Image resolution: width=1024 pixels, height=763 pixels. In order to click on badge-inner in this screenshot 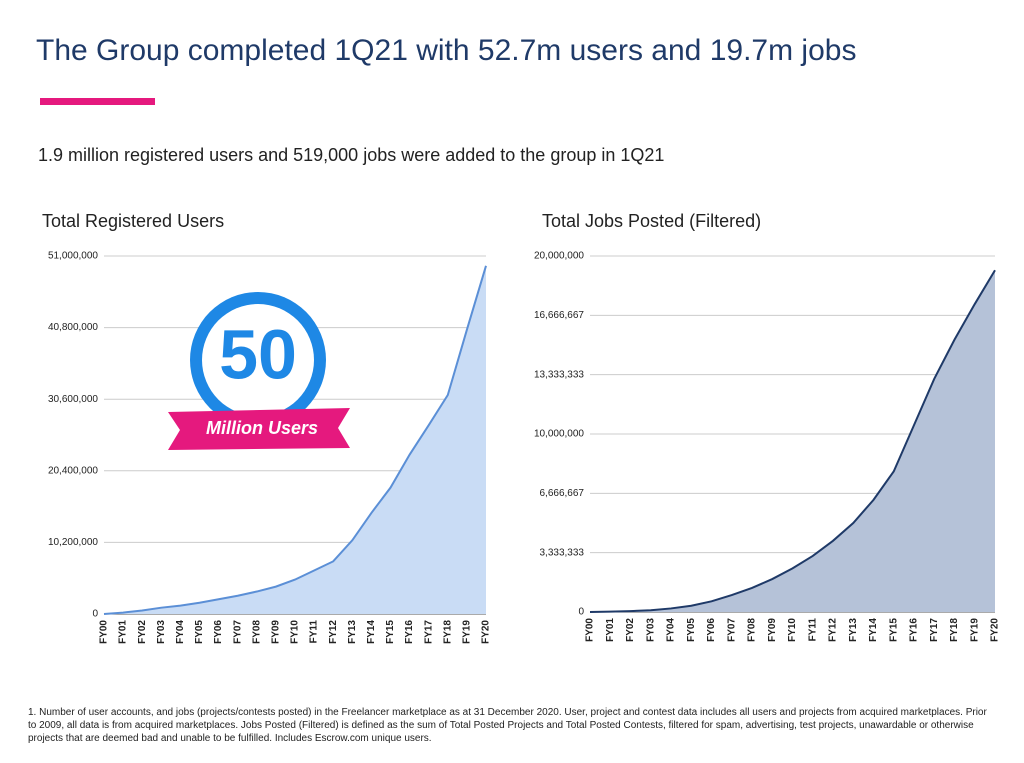, I will do `click(258, 360)`.